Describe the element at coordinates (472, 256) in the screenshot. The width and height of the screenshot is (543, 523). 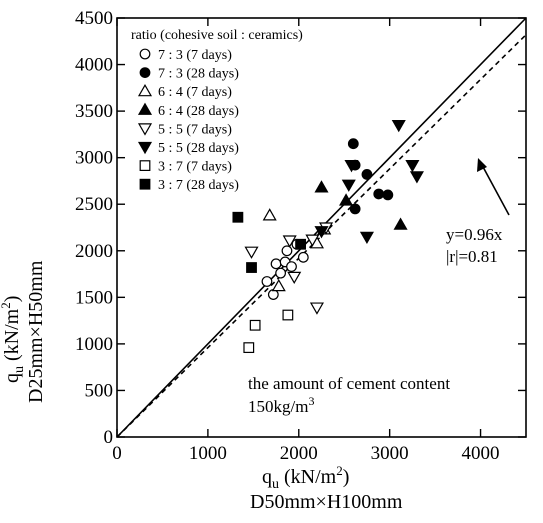
I see `fit-correlation: |r|=0.81` at that location.